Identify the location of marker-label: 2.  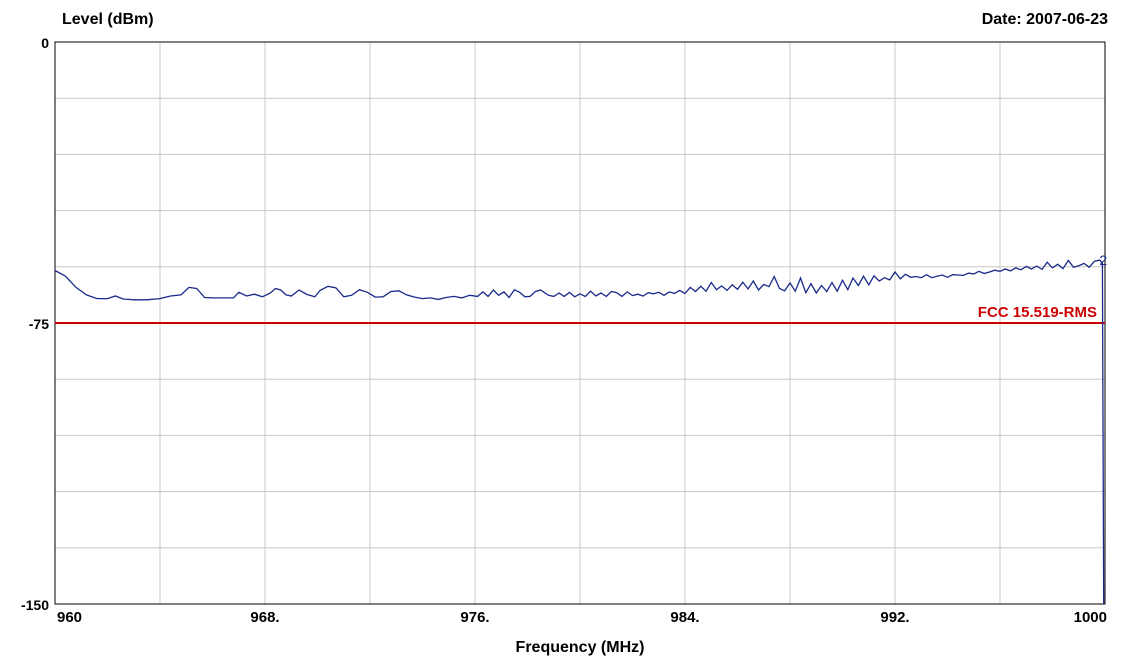
(1103, 260).